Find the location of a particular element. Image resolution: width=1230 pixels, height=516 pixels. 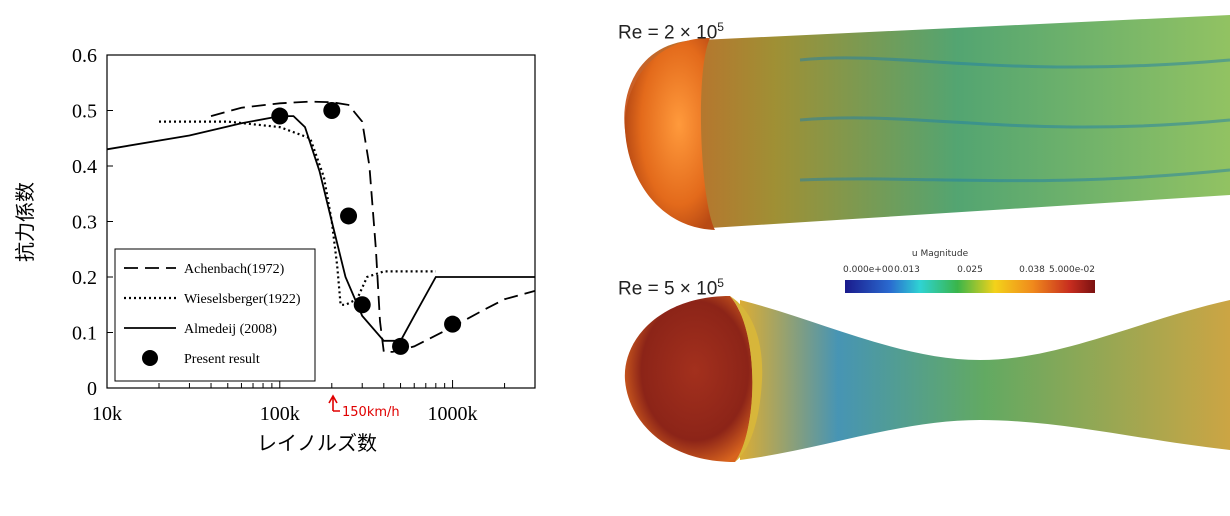

colorbar-gradient is located at coordinates (970, 286).